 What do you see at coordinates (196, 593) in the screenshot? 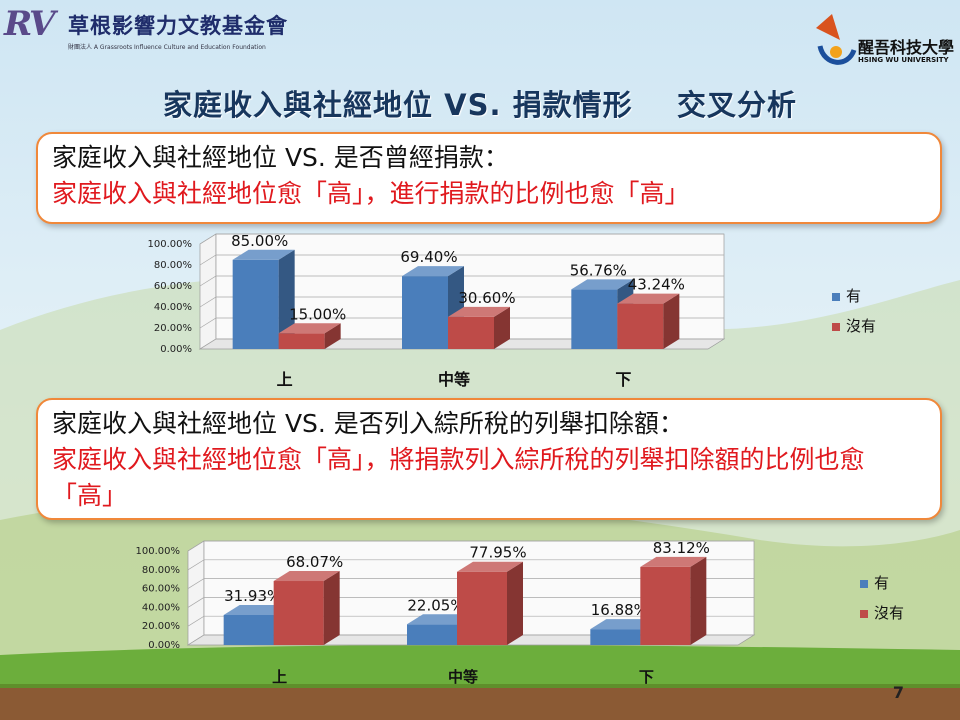
I see `chart-side-wall` at bounding box center [196, 593].